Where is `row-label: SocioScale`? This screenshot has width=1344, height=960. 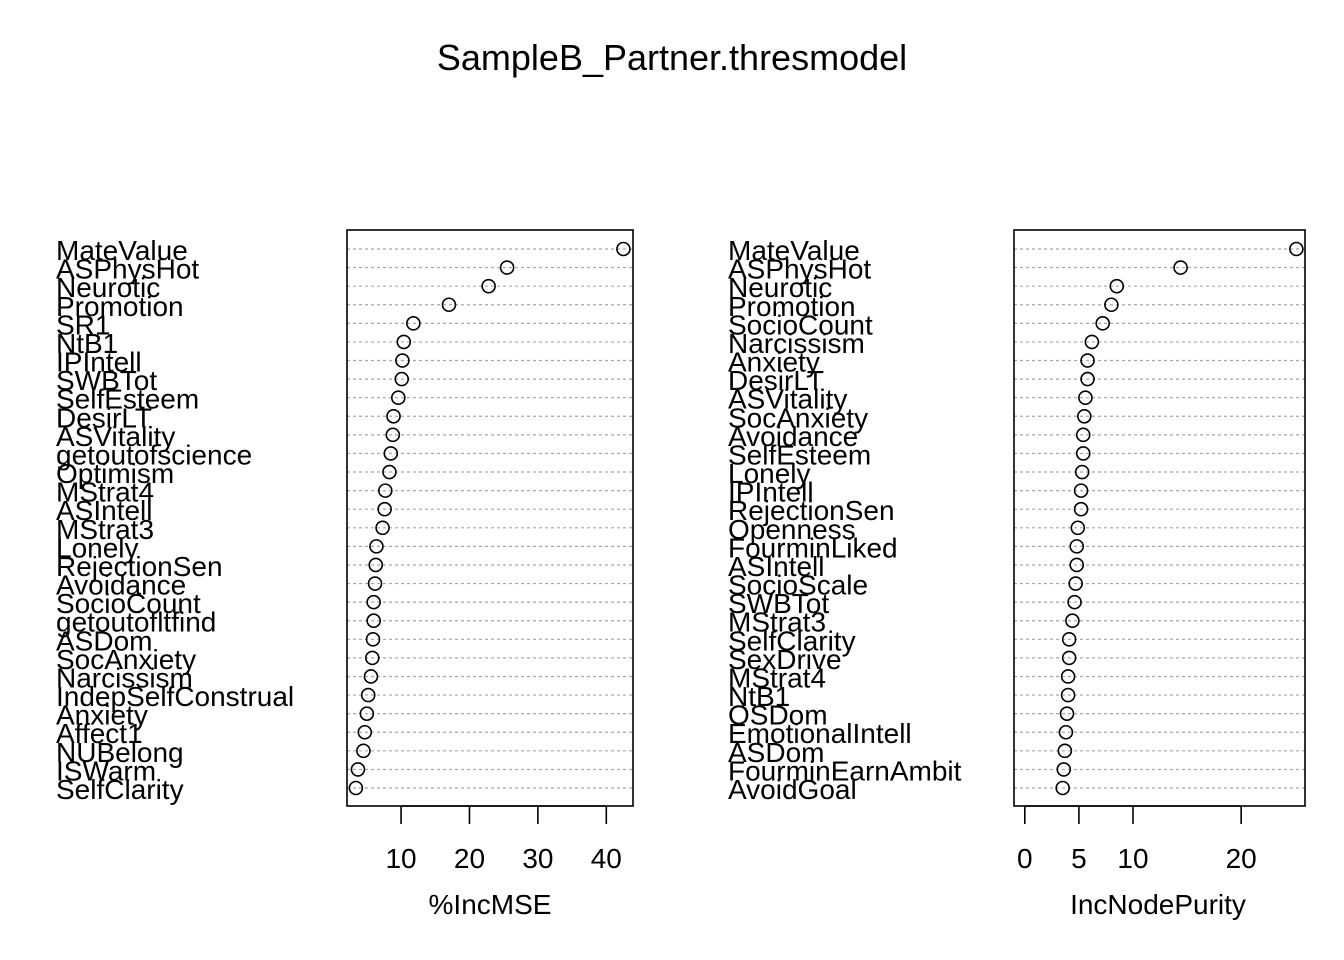
row-label: SocioScale is located at coordinates (798, 585).